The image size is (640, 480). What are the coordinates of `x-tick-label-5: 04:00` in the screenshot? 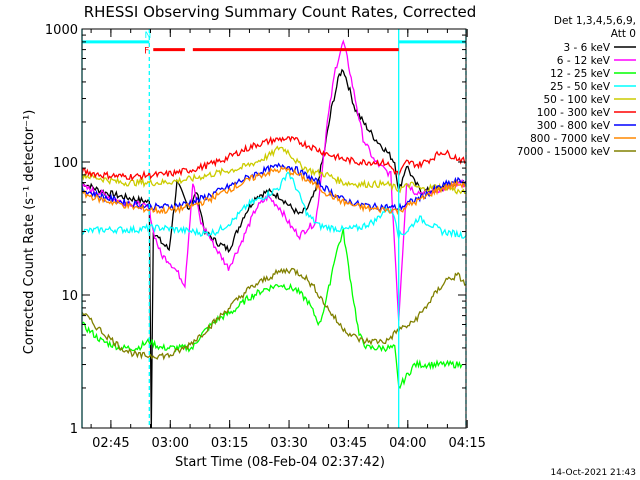 It's located at (407, 443).